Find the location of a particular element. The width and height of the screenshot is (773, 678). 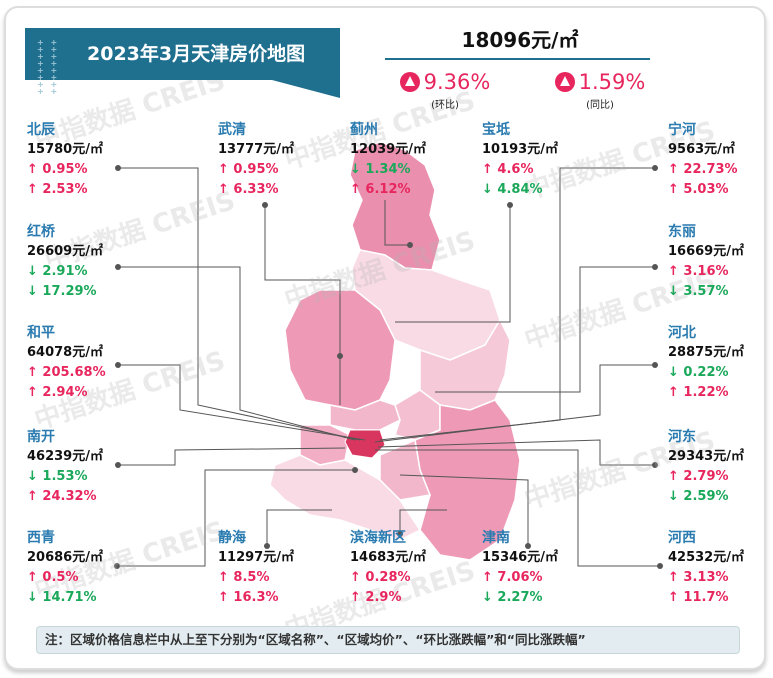

district-yoy: ↓ 3.57% is located at coordinates (698, 291).